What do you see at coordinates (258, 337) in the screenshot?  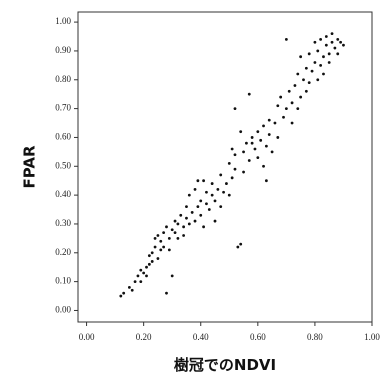 I see `x-tick-label: 0.60` at bounding box center [258, 337].